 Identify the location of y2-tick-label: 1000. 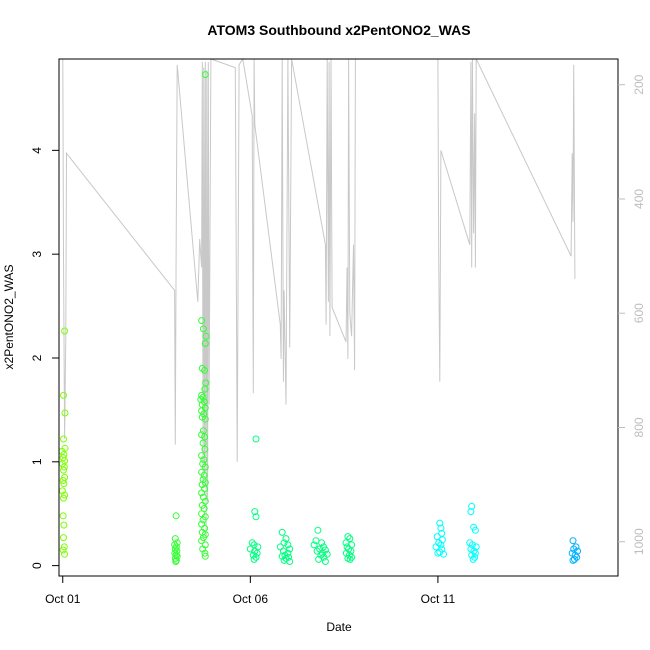
(639, 541).